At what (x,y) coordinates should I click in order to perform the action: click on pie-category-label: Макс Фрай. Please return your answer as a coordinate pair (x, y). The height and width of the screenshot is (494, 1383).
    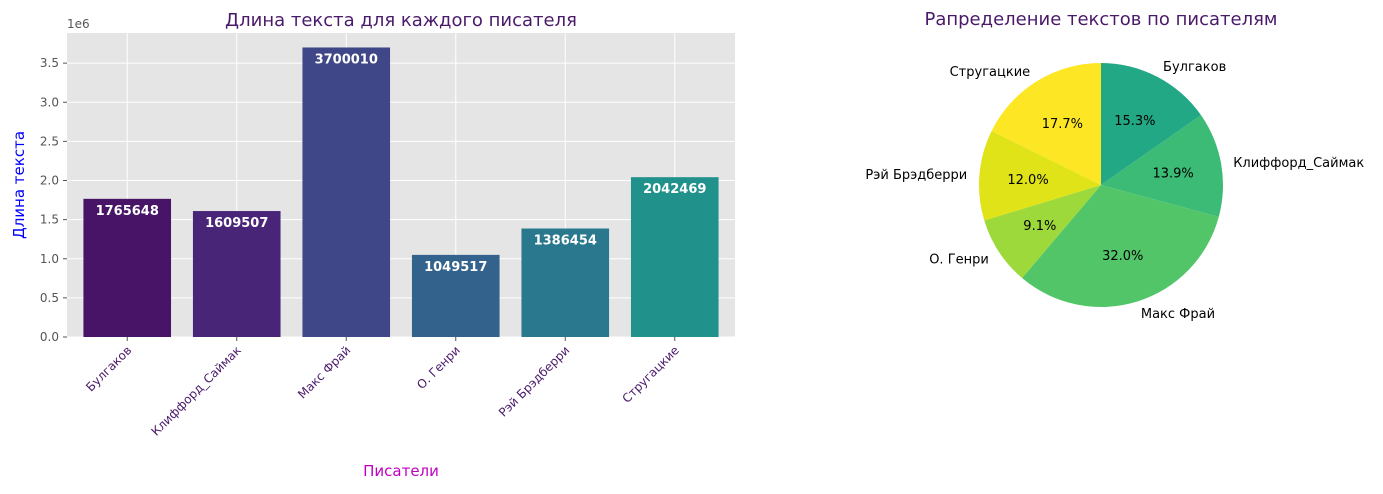
    Looking at the image, I should click on (1178, 314).